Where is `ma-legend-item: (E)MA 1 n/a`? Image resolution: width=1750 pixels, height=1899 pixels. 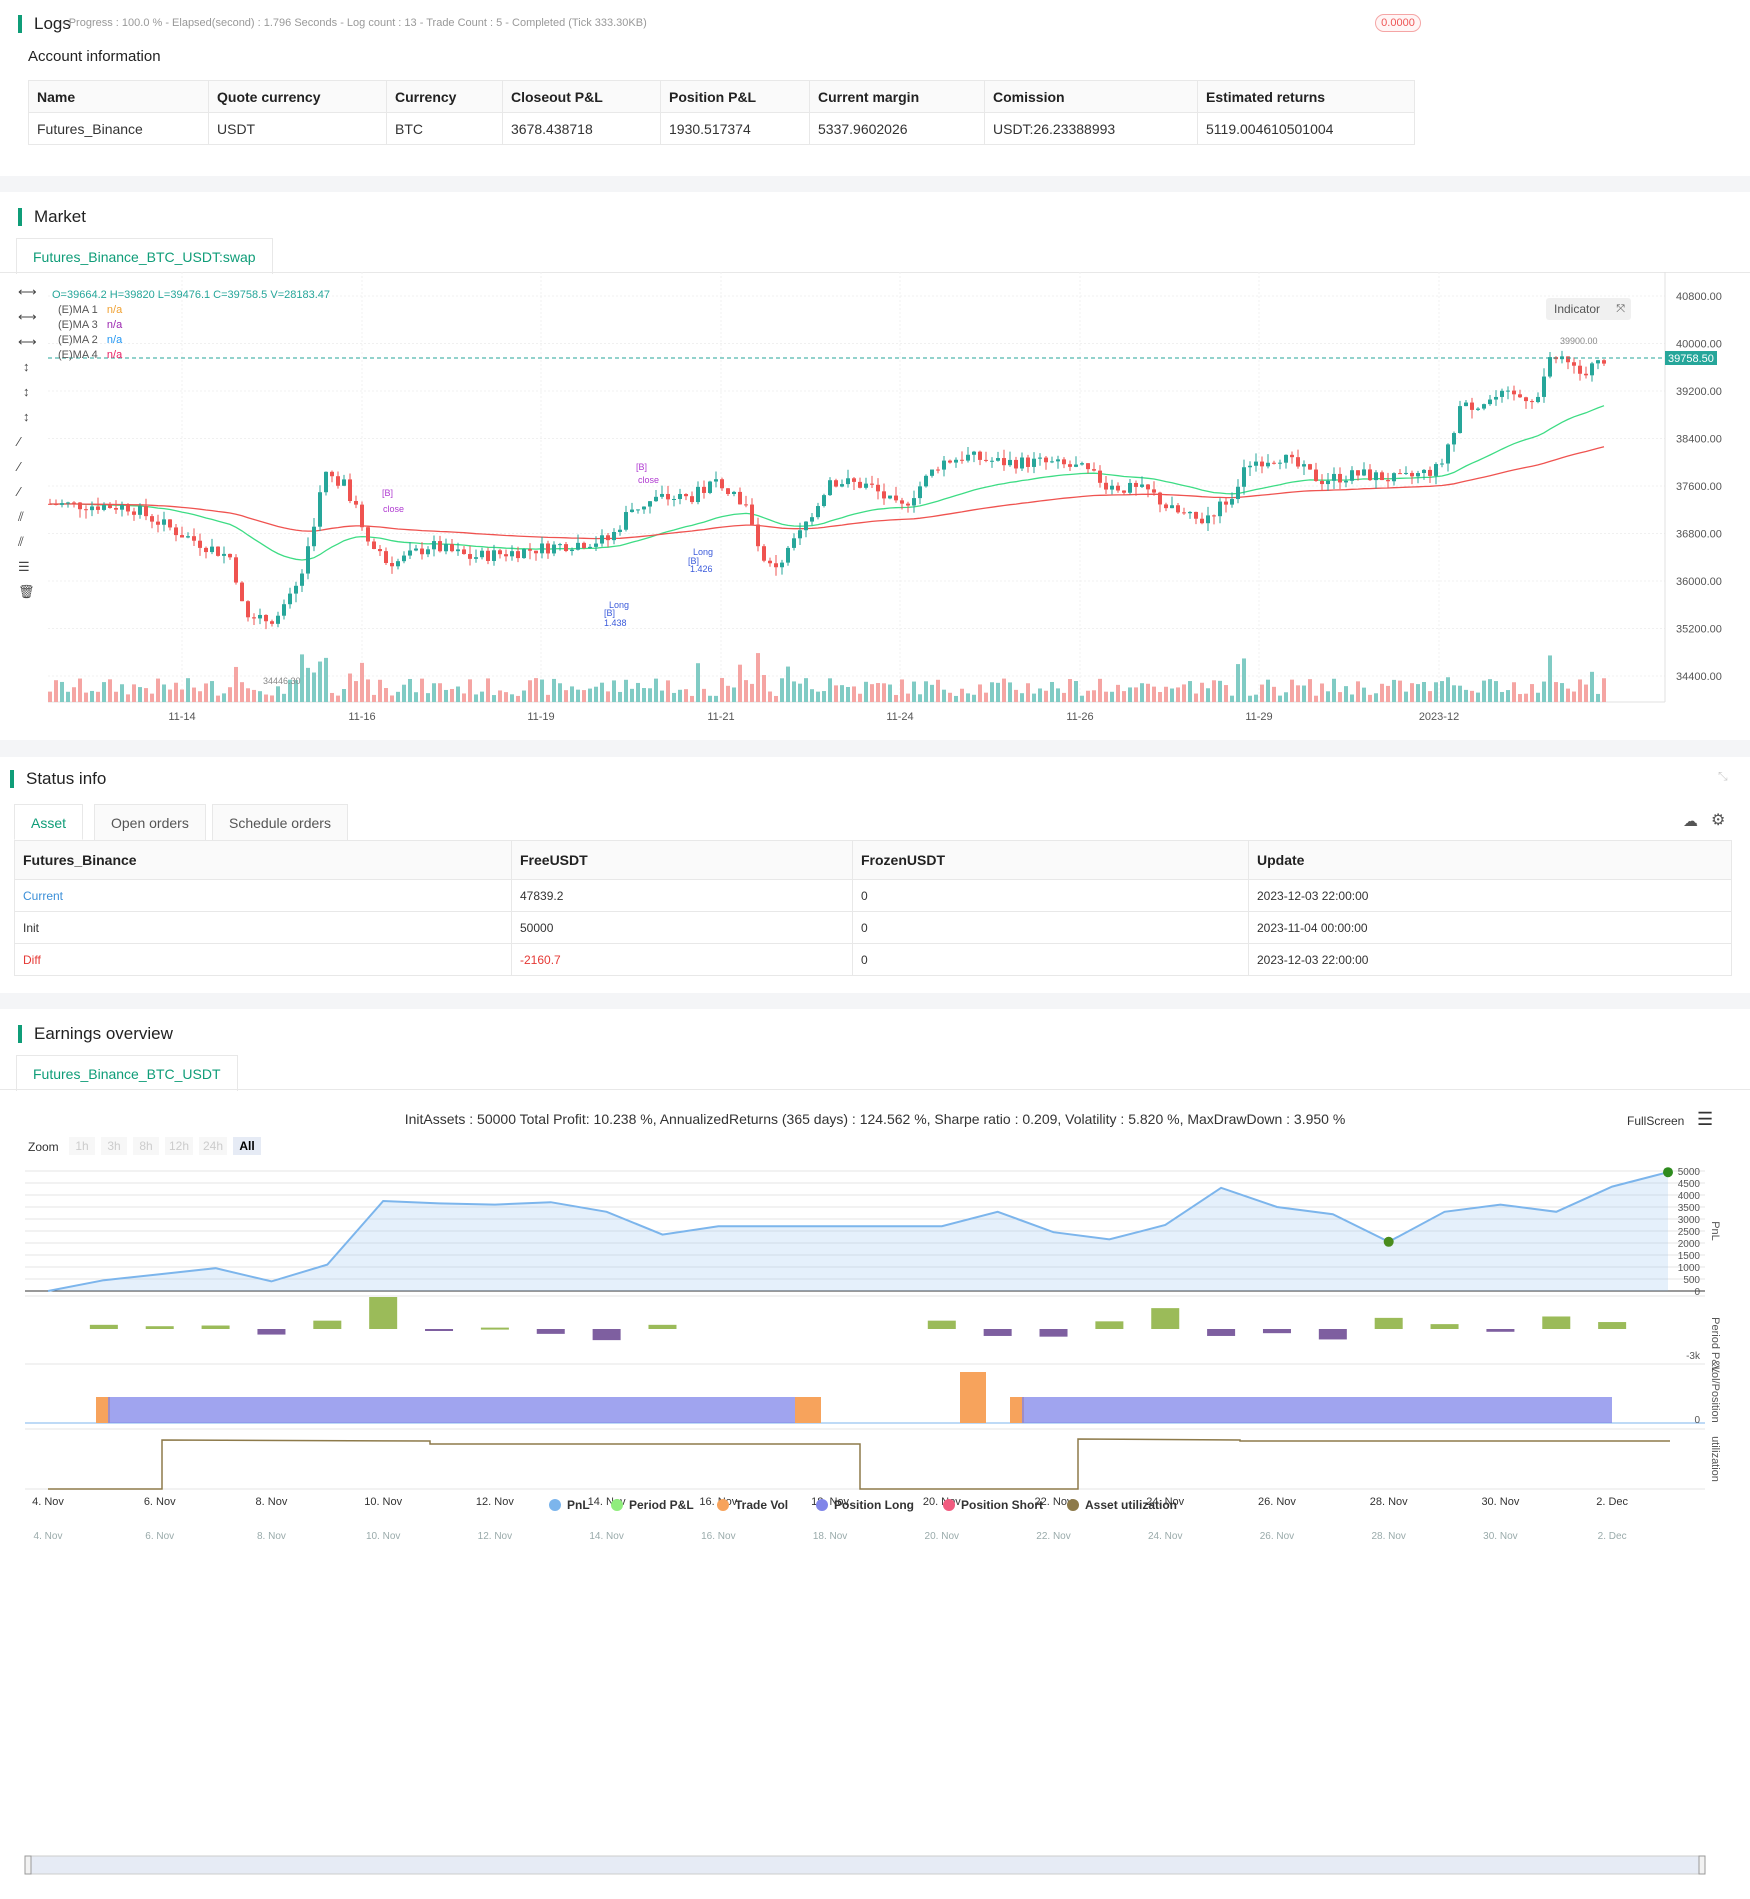 ma-legend-item: (E)MA 1 n/a is located at coordinates (90, 310).